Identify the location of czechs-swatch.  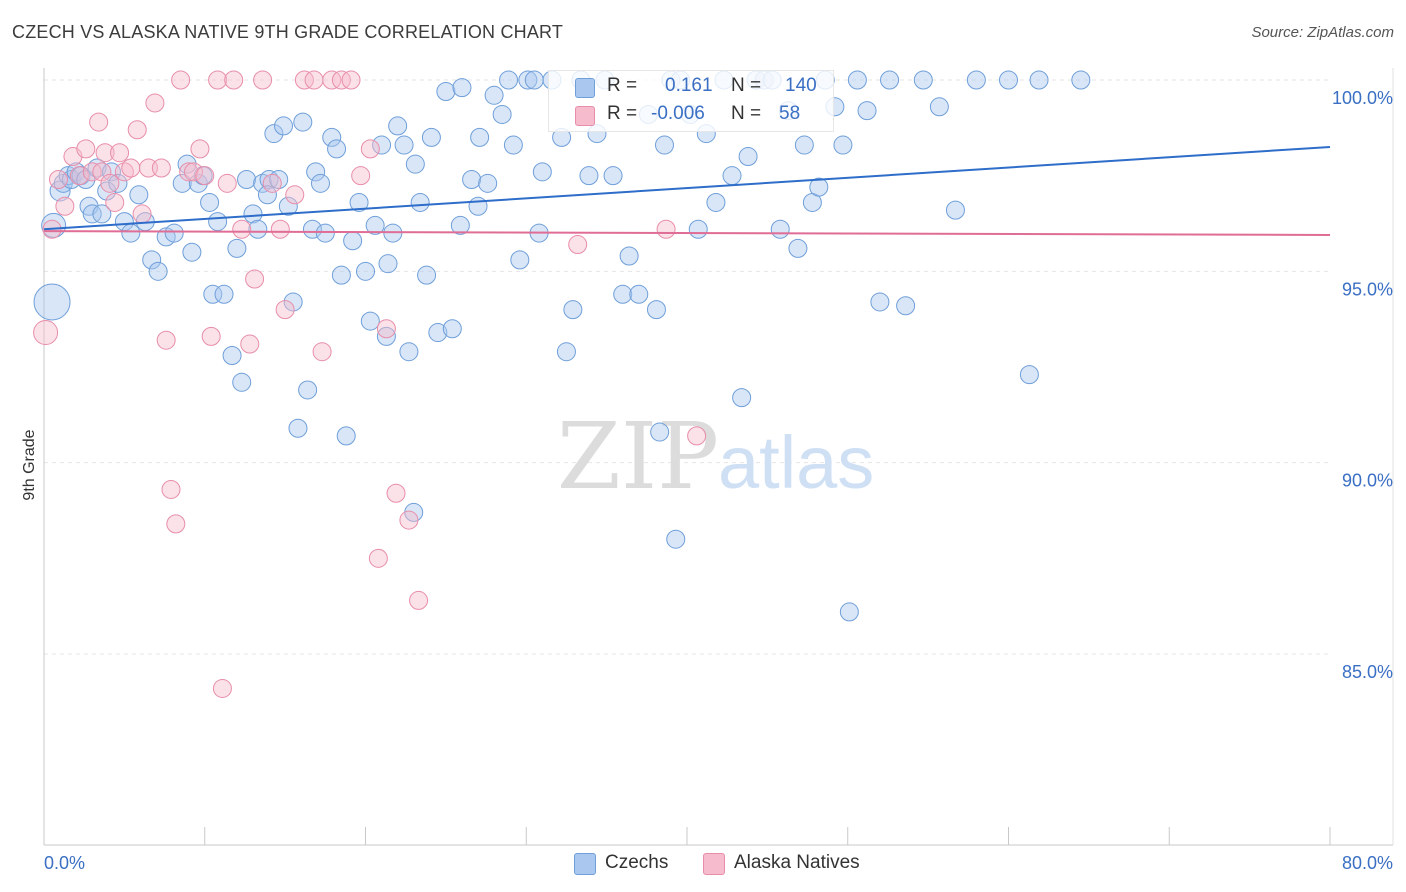
(585, 88).